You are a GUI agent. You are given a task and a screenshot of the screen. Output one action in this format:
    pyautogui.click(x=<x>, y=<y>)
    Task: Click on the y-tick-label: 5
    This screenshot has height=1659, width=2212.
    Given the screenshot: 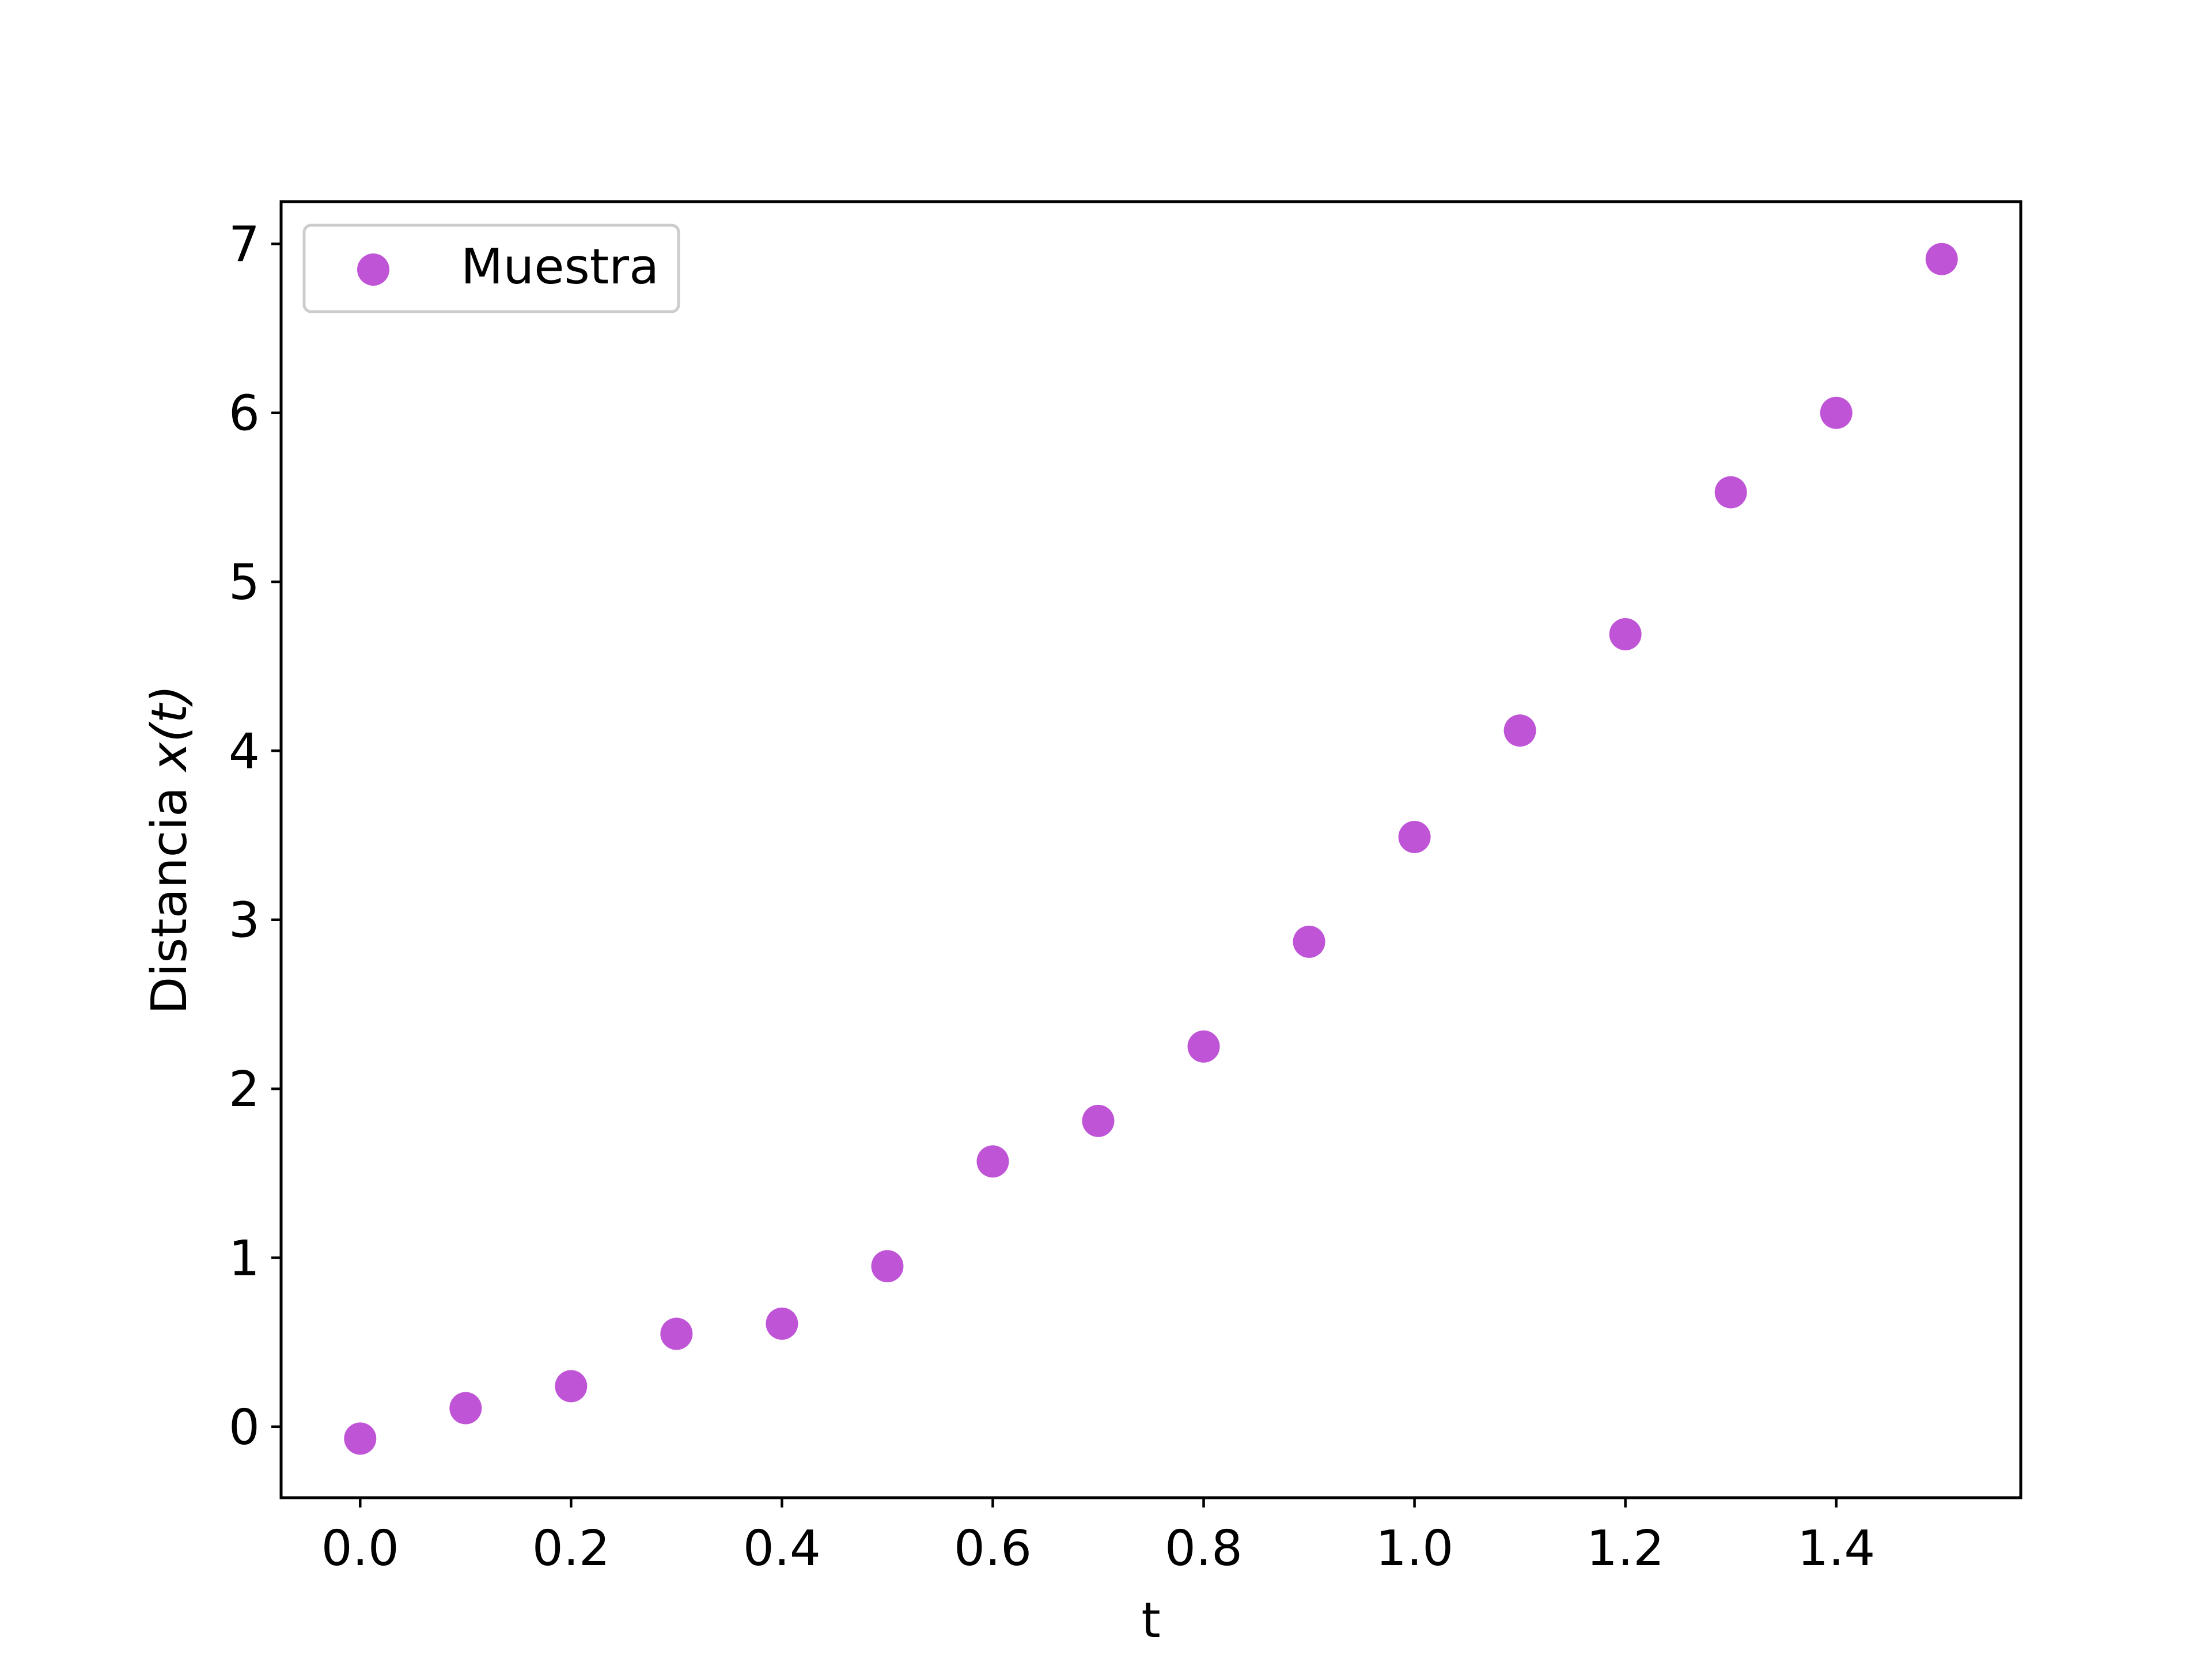 What is the action you would take?
    pyautogui.click(x=244, y=582)
    